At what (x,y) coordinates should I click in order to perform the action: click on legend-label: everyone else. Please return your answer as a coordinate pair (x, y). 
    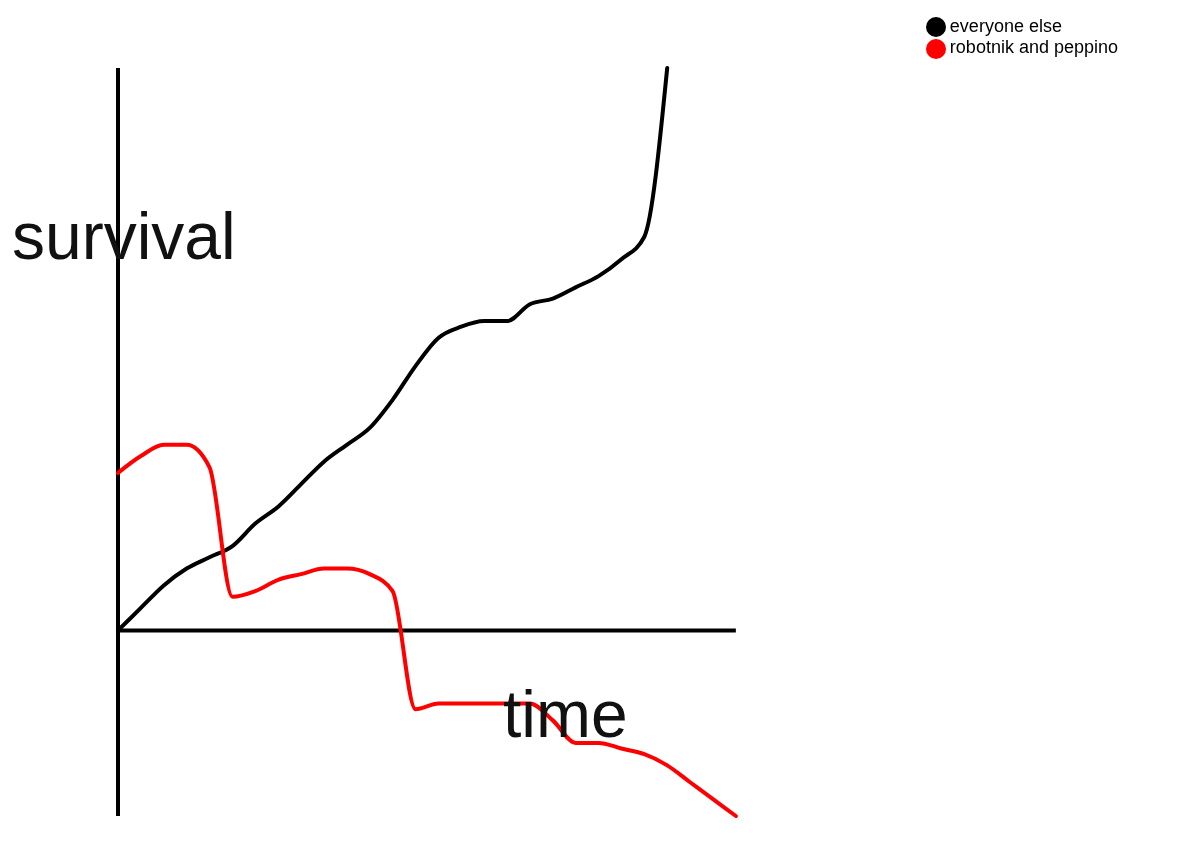
    Looking at the image, I should click on (1005, 26).